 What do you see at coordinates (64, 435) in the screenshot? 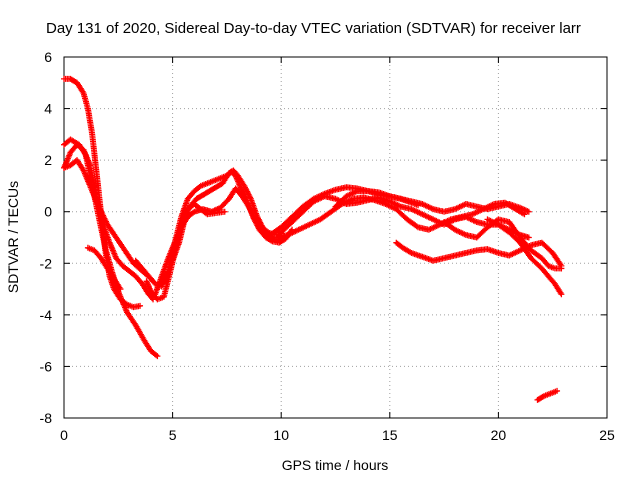
I see `x-tick-label: 0` at bounding box center [64, 435].